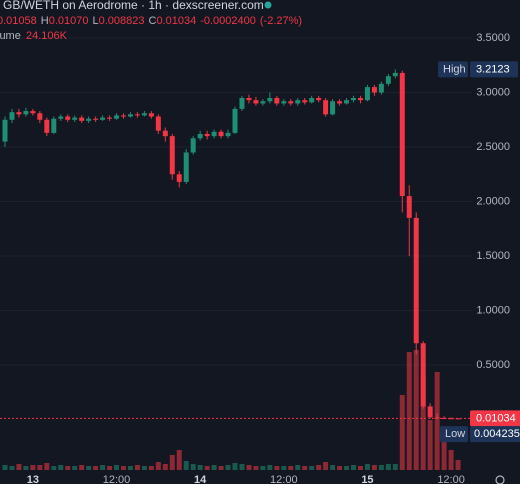  What do you see at coordinates (95, 21) in the screenshot?
I see `legend-key: L` at bounding box center [95, 21].